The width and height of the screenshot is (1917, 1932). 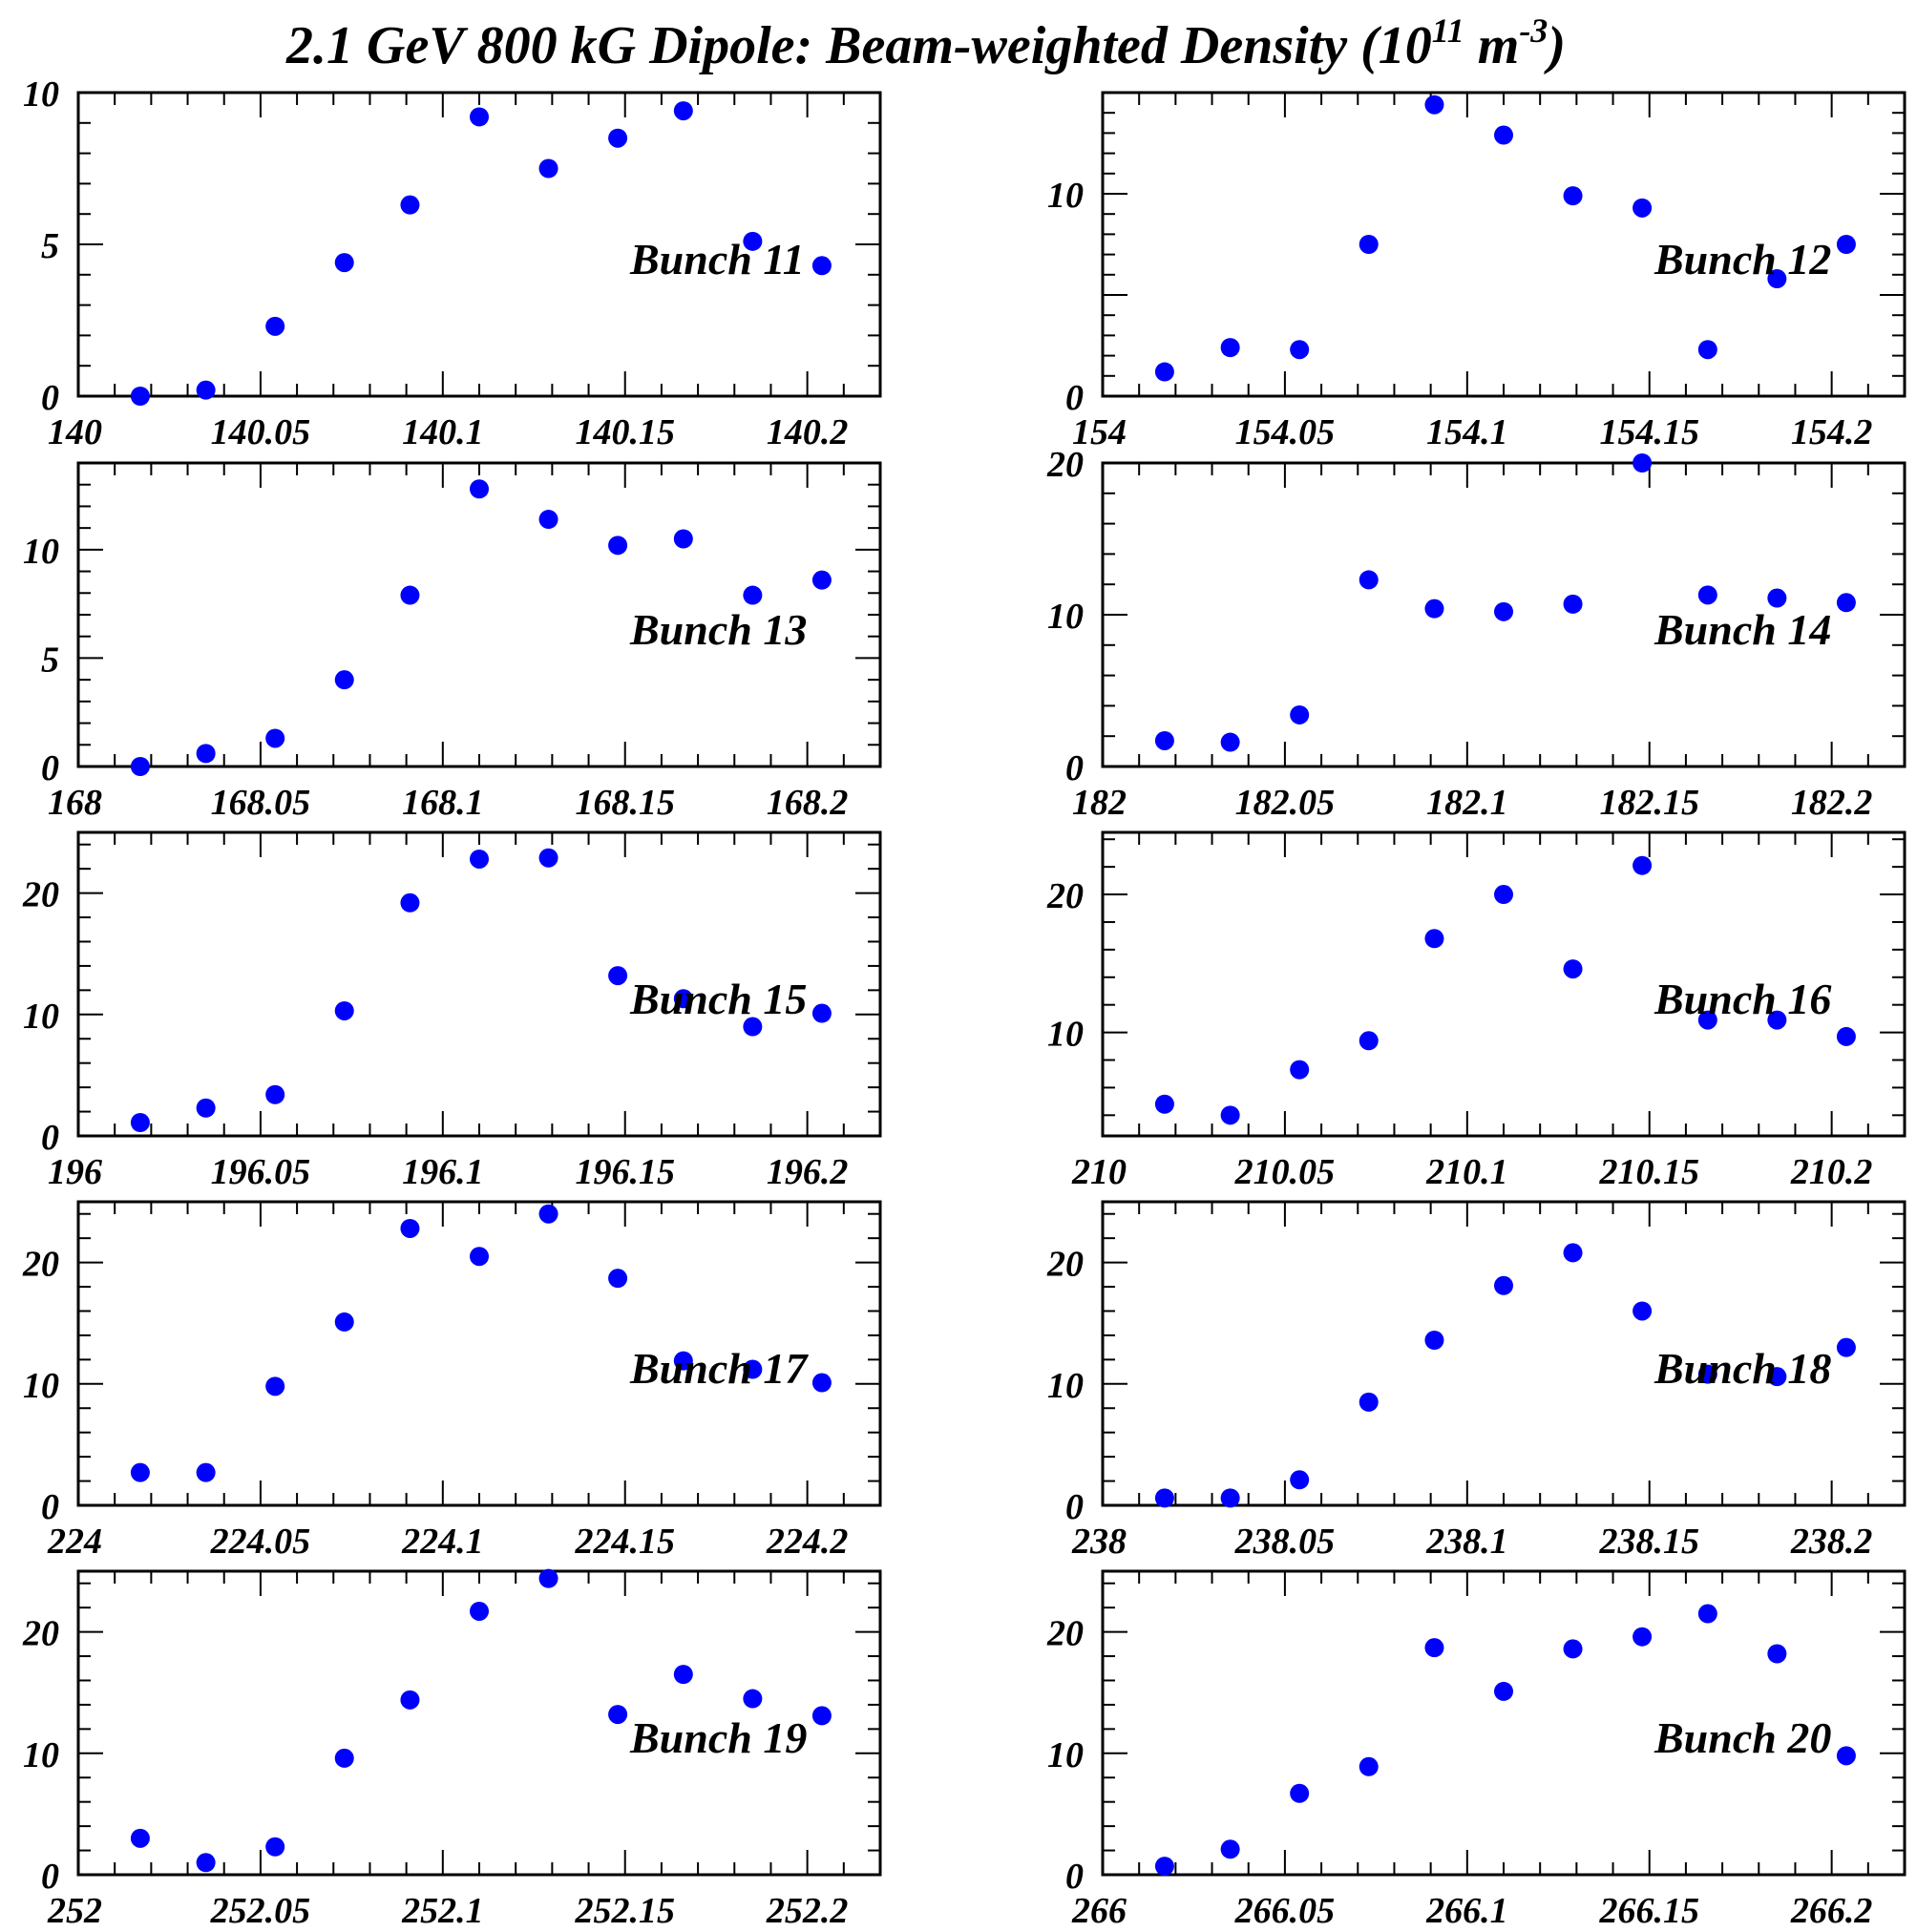 I want to click on x-tick-label: 252.1, so click(x=442, y=1911).